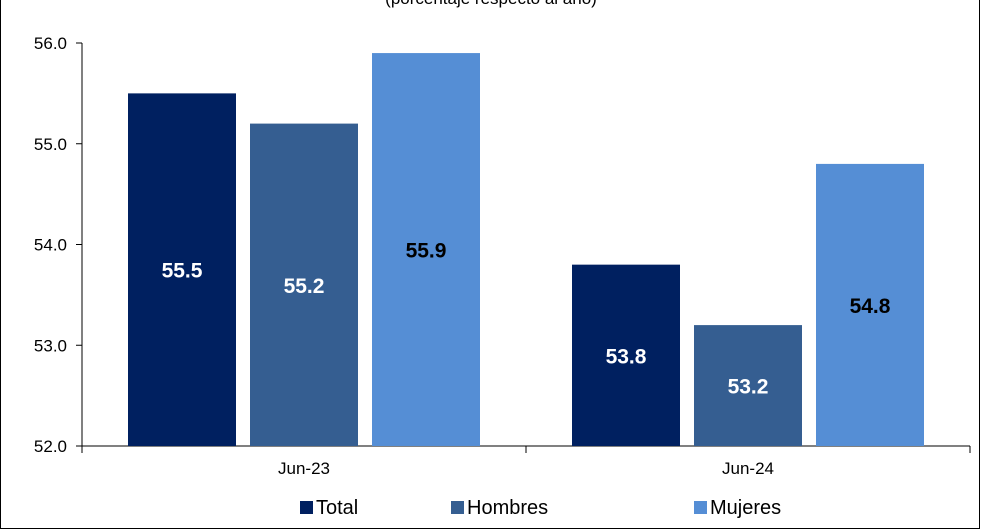 The height and width of the screenshot is (531, 982). What do you see at coordinates (304, 468) in the screenshot?
I see `x-tick-label: Jun-23` at bounding box center [304, 468].